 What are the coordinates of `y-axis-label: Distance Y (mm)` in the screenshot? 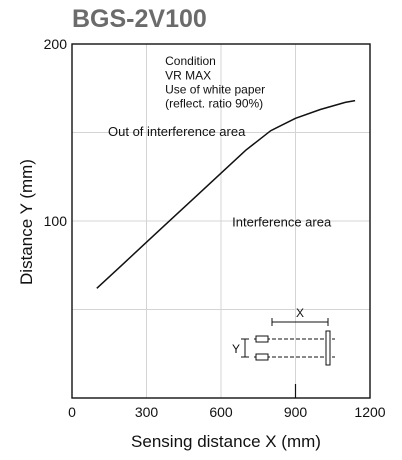 It's located at (26, 222).